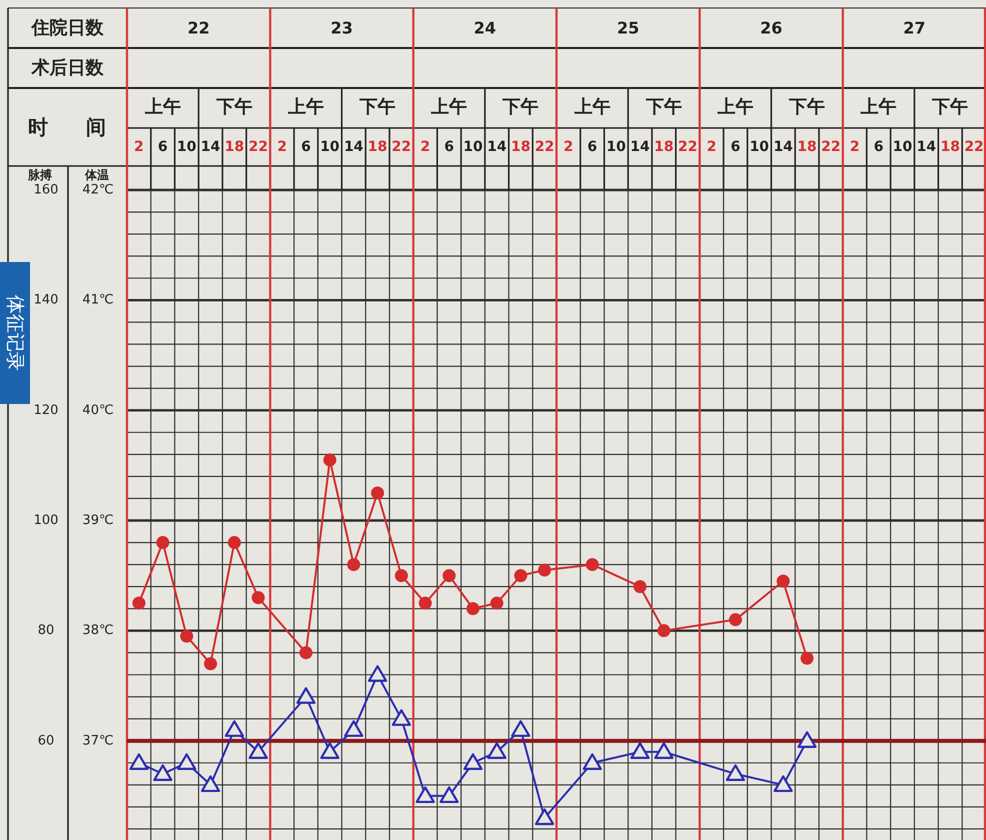 The image size is (986, 840). Describe the element at coordinates (46, 740) in the screenshot. I see `y-tick-label: 60` at that location.